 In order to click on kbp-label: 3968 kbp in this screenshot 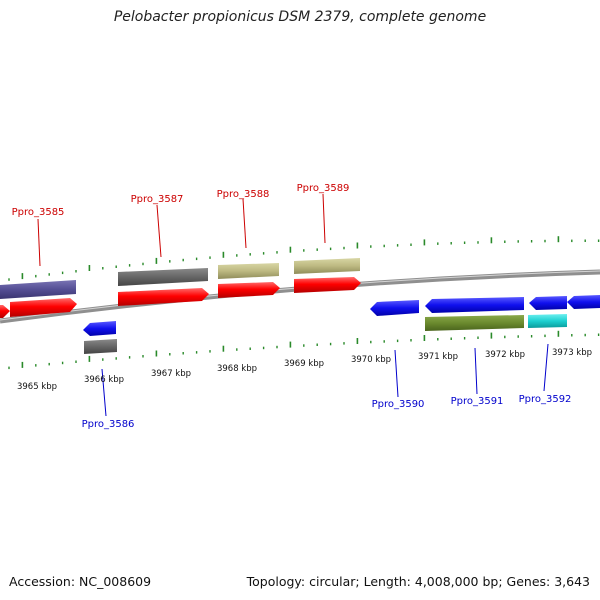, I will do `click(237, 369)`.